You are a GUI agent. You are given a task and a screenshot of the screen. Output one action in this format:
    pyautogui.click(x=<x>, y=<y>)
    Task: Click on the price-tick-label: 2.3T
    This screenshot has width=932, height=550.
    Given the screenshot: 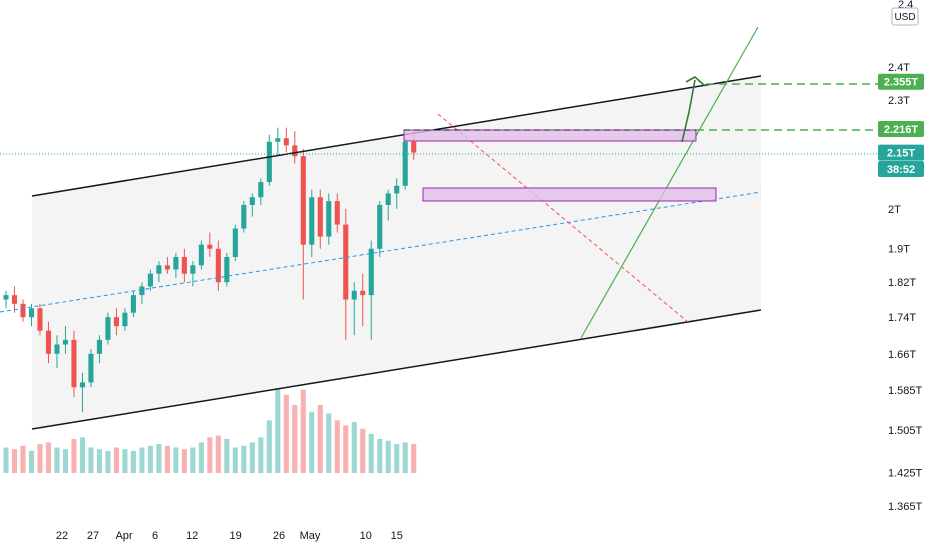 What is the action you would take?
    pyautogui.click(x=899, y=101)
    